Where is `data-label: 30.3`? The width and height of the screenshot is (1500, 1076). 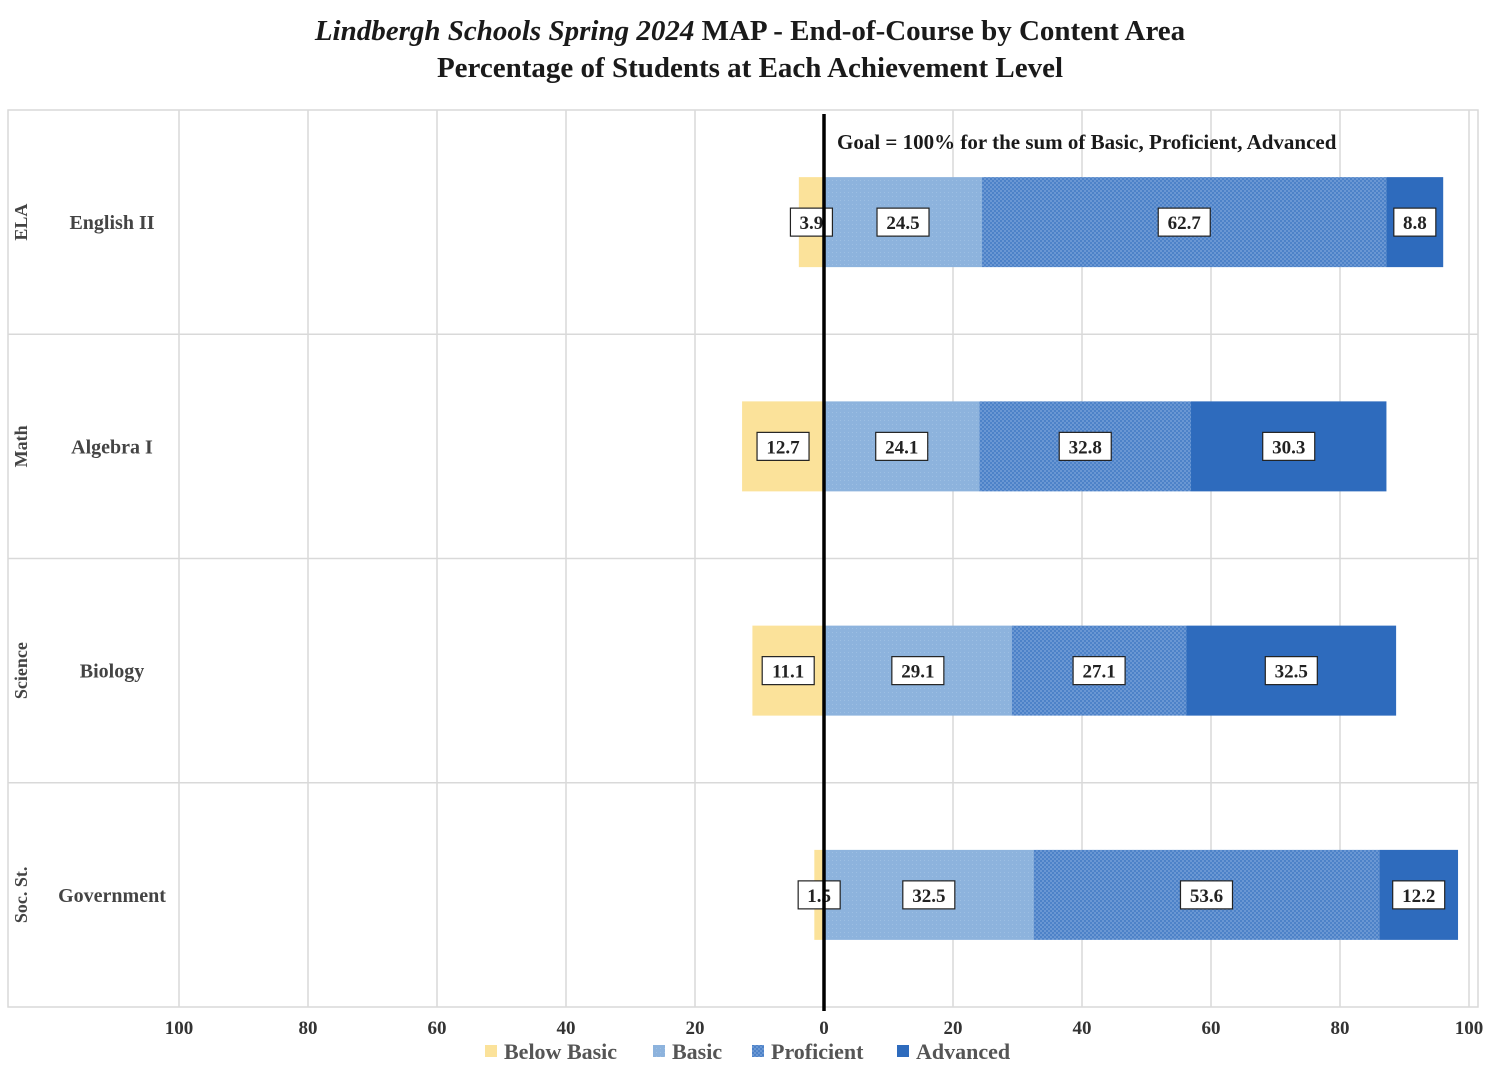 data-label: 30.3 is located at coordinates (1288, 447).